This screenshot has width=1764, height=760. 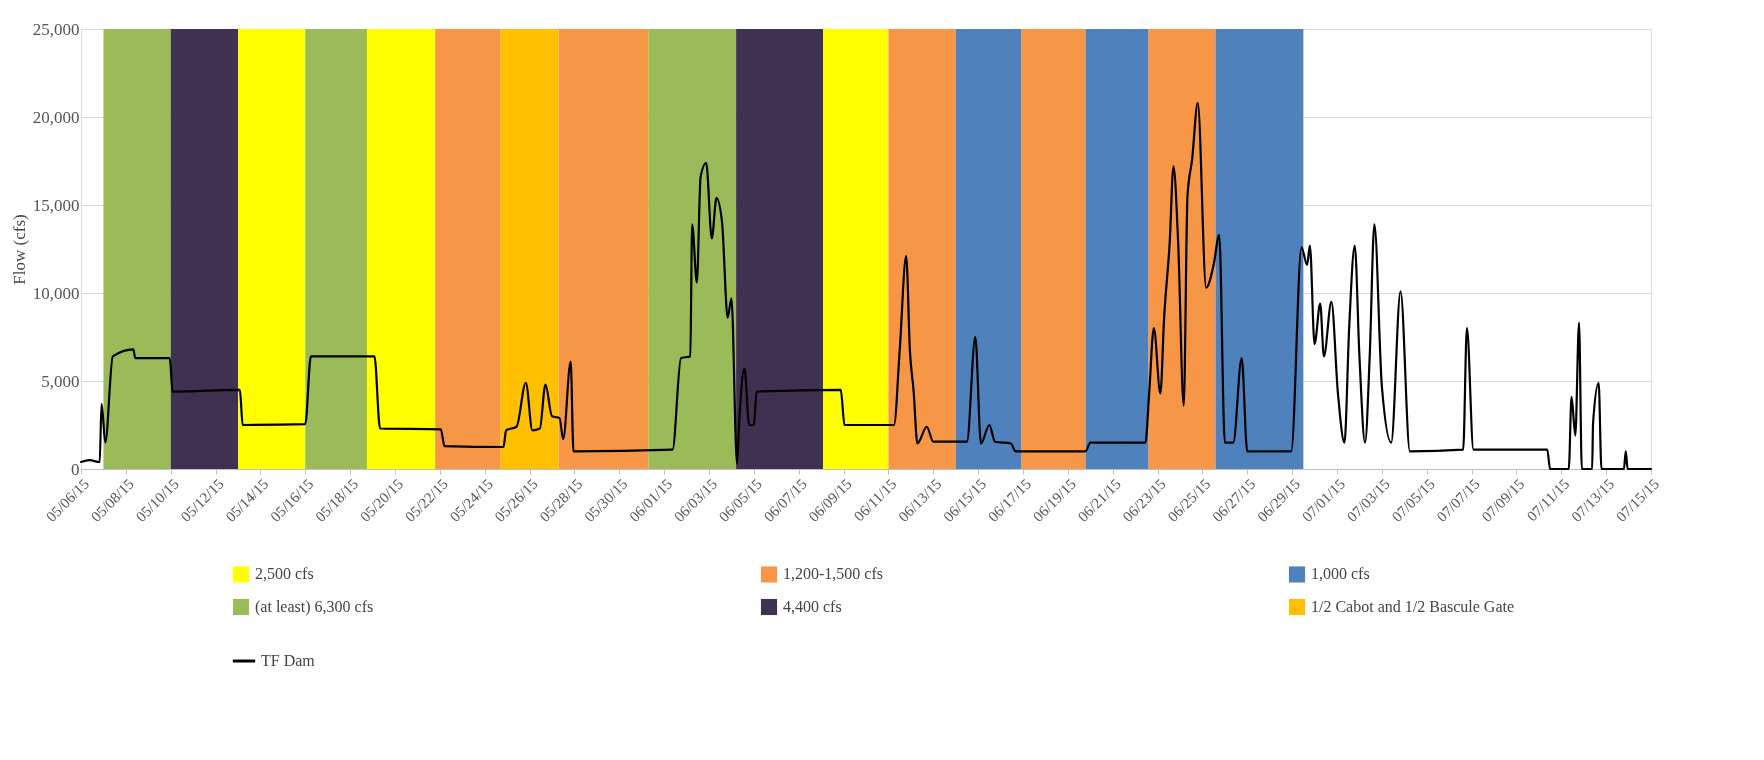 I want to click on legend-label: 1,000 cfs, so click(x=1340, y=574).